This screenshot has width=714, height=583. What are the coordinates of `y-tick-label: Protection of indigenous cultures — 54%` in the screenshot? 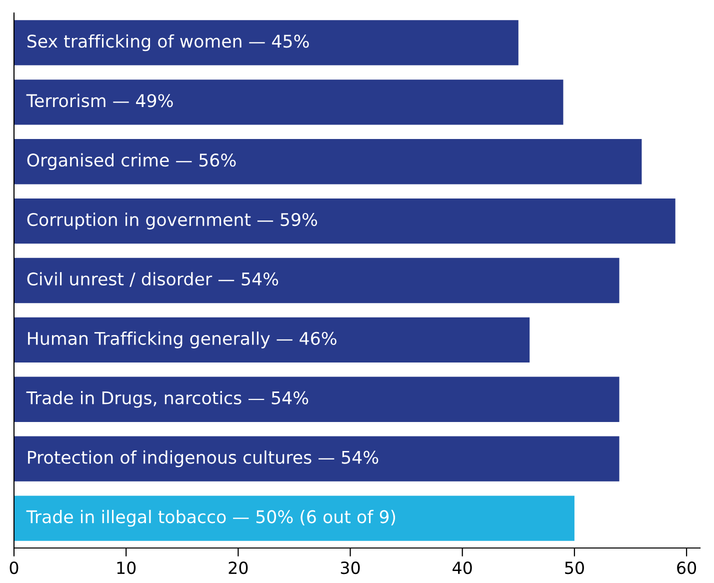 It's located at (203, 459).